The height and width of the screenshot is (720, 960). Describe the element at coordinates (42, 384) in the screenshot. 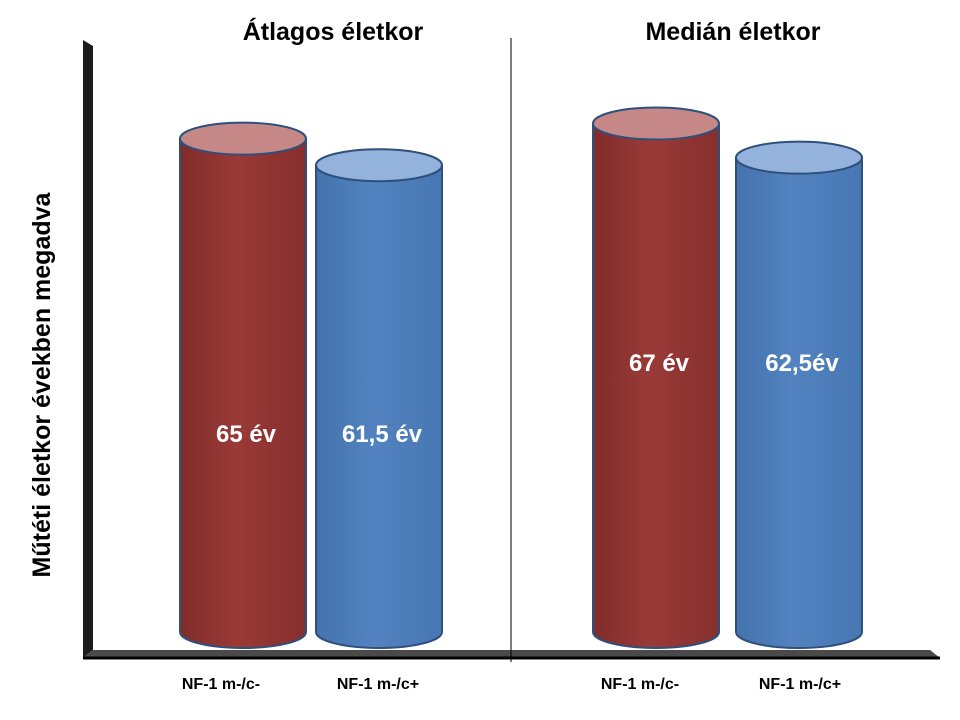

I see `y-axis-label: Műtéti életkor években megadva` at that location.